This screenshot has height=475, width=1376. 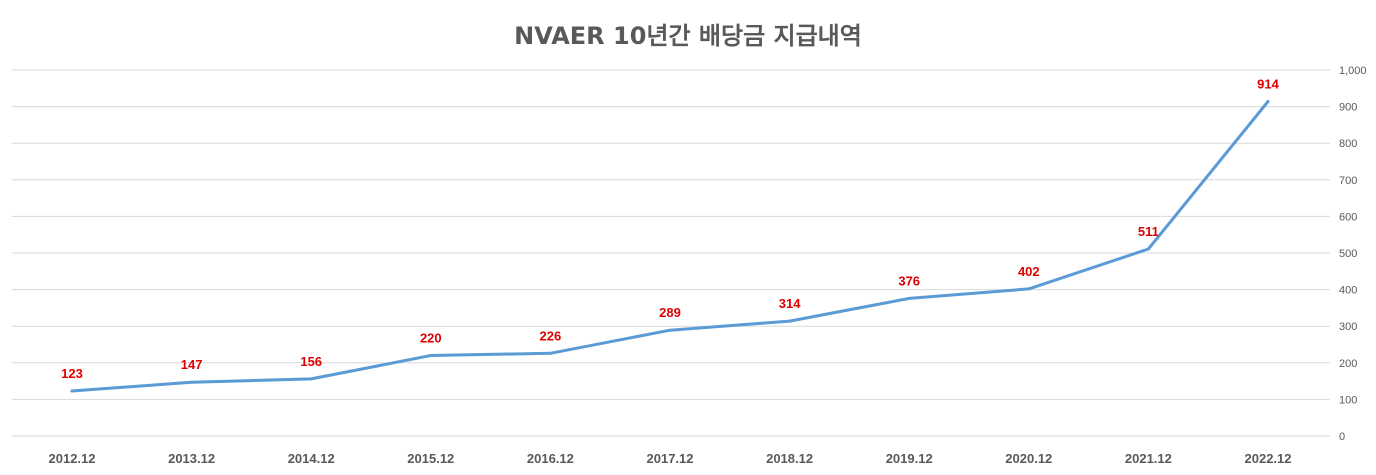 I want to click on y-tick-label: 900, so click(x=1348, y=108).